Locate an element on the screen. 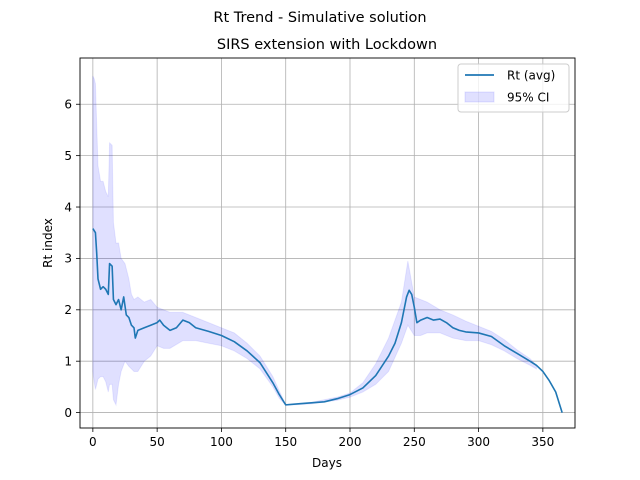 The image size is (640, 480). x-tick-label: 250 is located at coordinates (414, 442).